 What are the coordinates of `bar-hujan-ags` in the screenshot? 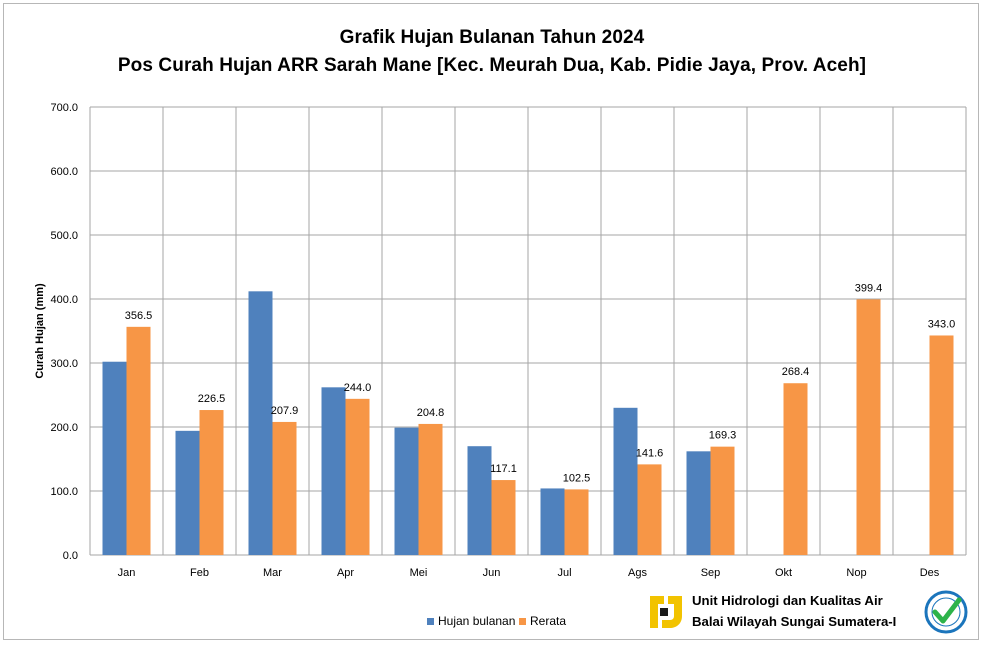 It's located at (625, 481).